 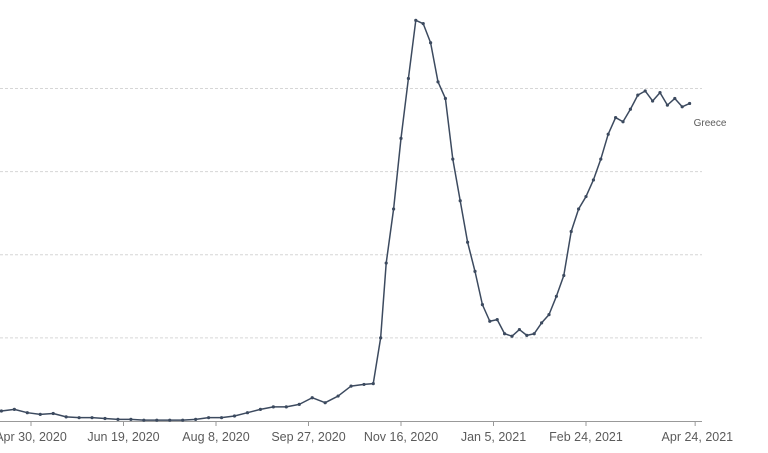 What do you see at coordinates (586, 437) in the screenshot?
I see `x-tick-label-6: Feb 24, 2021` at bounding box center [586, 437].